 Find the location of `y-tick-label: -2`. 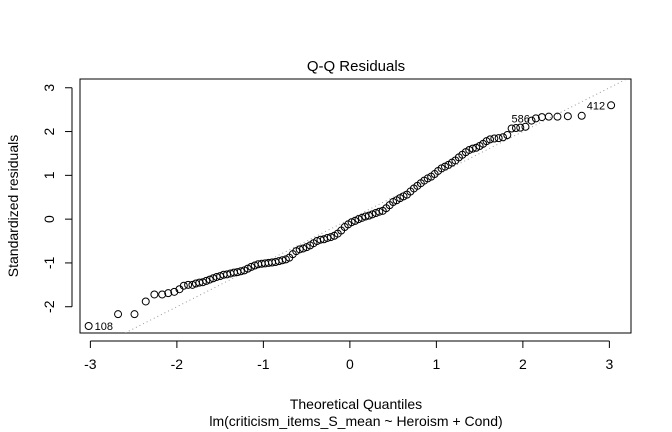

y-tick-label: -2 is located at coordinates (49, 306).